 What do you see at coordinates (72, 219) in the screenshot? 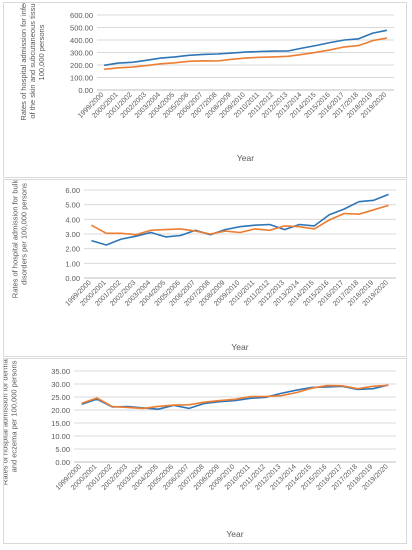
I see `y-tick-label: 4.00` at bounding box center [72, 219].